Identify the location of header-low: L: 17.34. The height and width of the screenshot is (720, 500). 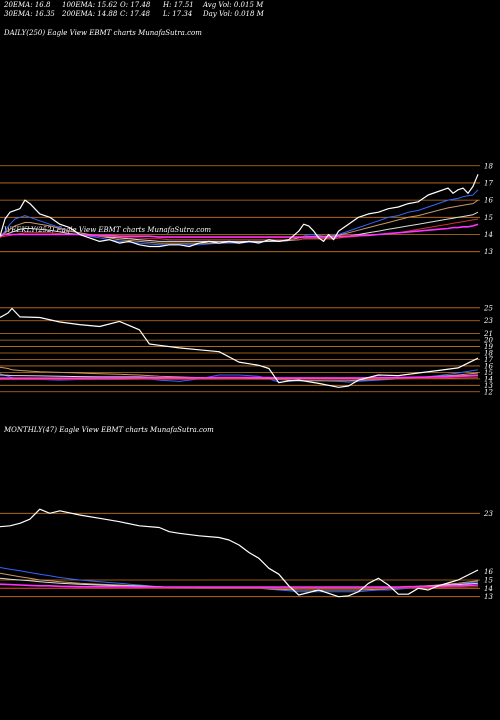
(178, 14).